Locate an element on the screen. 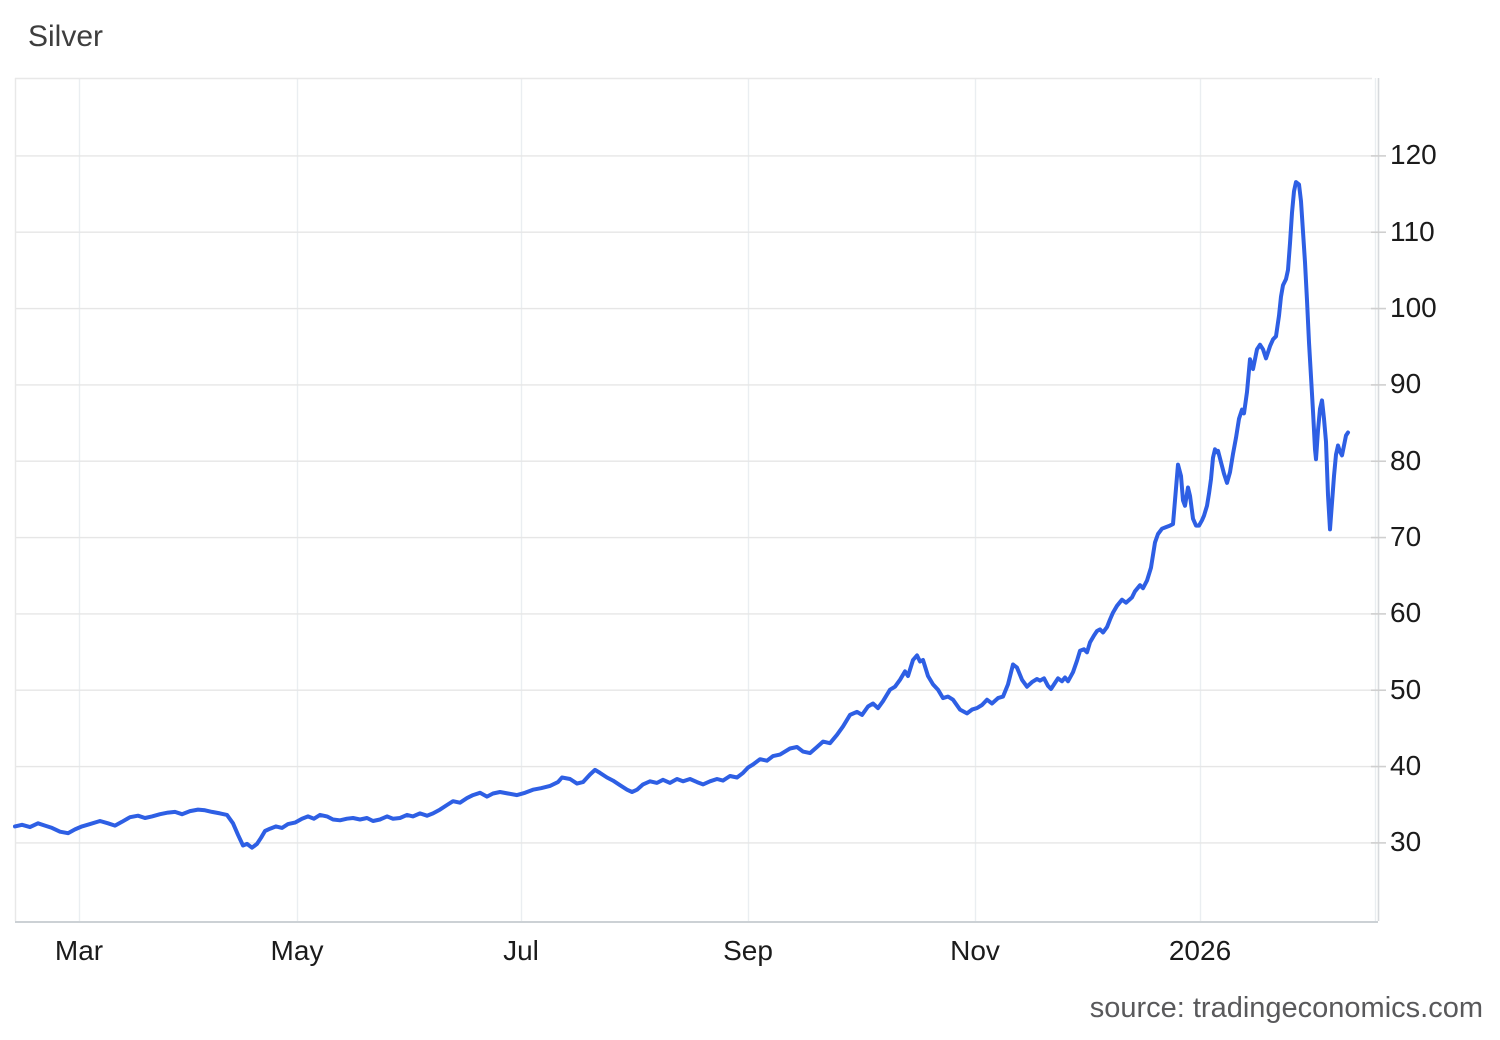 The height and width of the screenshot is (1040, 1500). y-axis-label: 100 is located at coordinates (1413, 308).